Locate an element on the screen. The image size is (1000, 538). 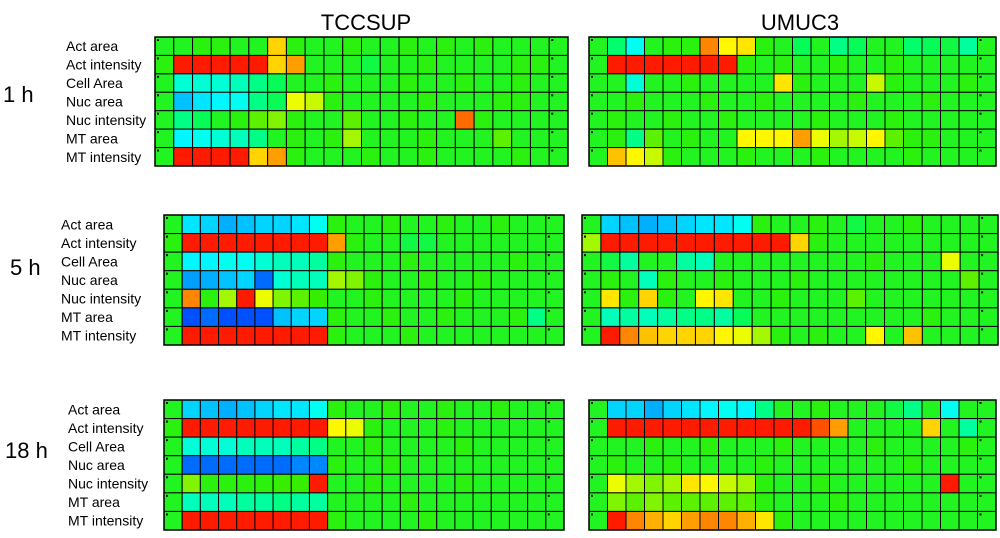
row-label-nuc-intensity: Nuc intensity is located at coordinates (106, 120).